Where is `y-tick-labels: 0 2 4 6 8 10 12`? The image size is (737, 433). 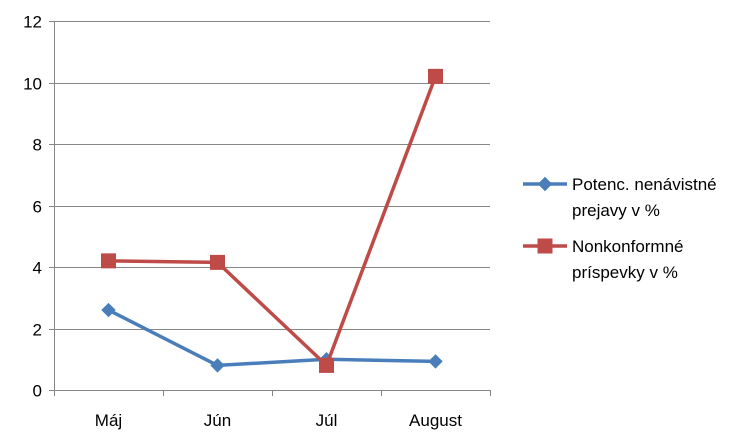
y-tick-labels: 0 2 4 6 8 10 12 is located at coordinates (32, 207).